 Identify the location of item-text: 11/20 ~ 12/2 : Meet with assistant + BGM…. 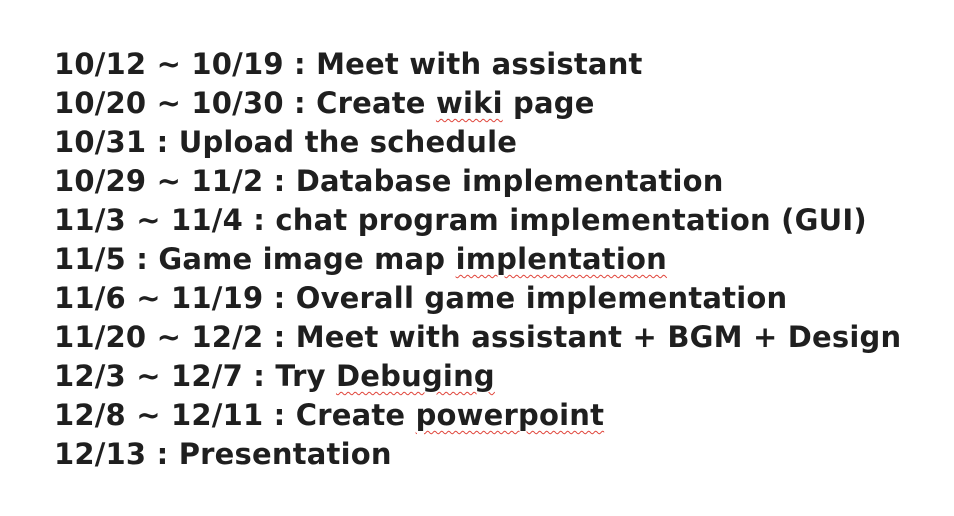
(478, 337).